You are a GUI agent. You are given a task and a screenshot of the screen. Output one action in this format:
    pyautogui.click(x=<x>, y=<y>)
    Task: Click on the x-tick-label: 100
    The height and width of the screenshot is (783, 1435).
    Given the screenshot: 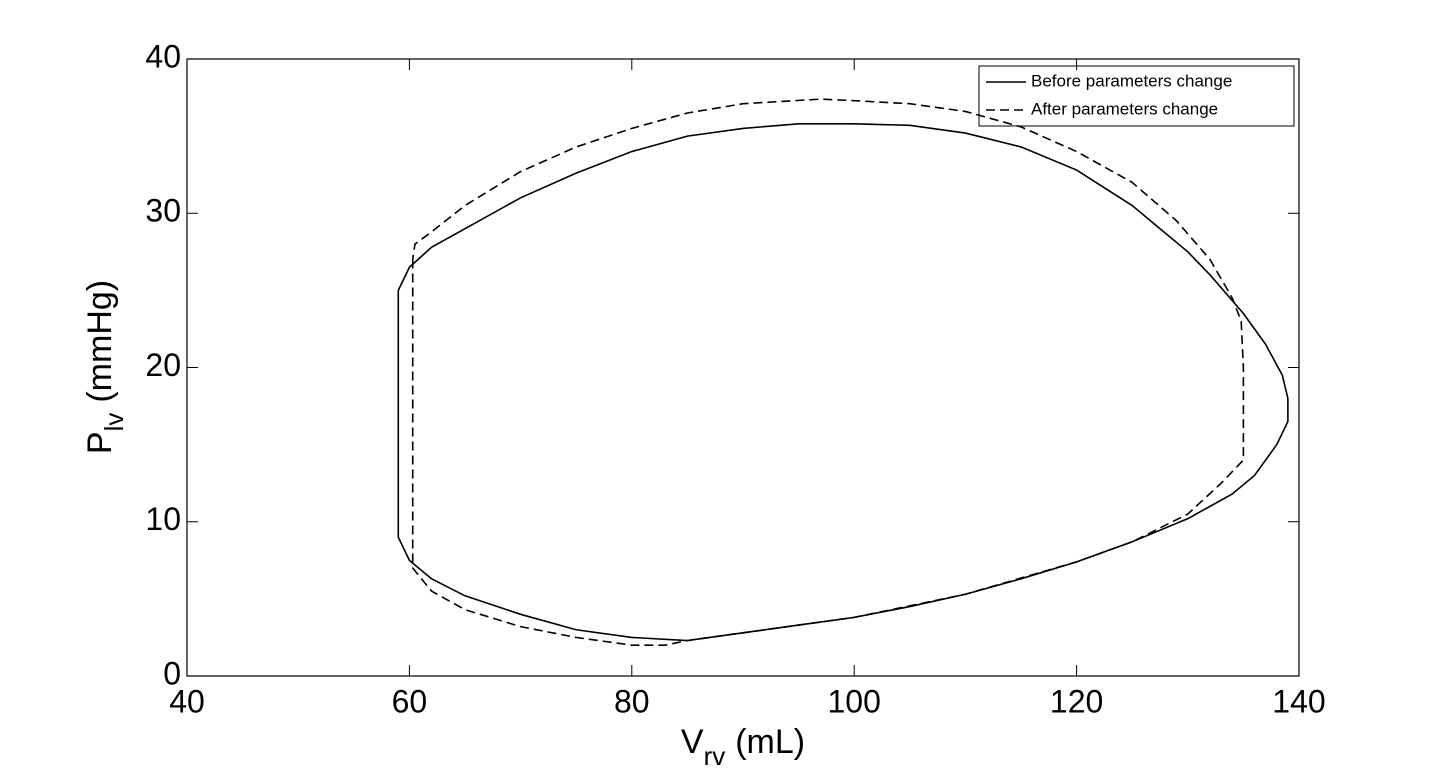 What is the action you would take?
    pyautogui.click(x=854, y=701)
    